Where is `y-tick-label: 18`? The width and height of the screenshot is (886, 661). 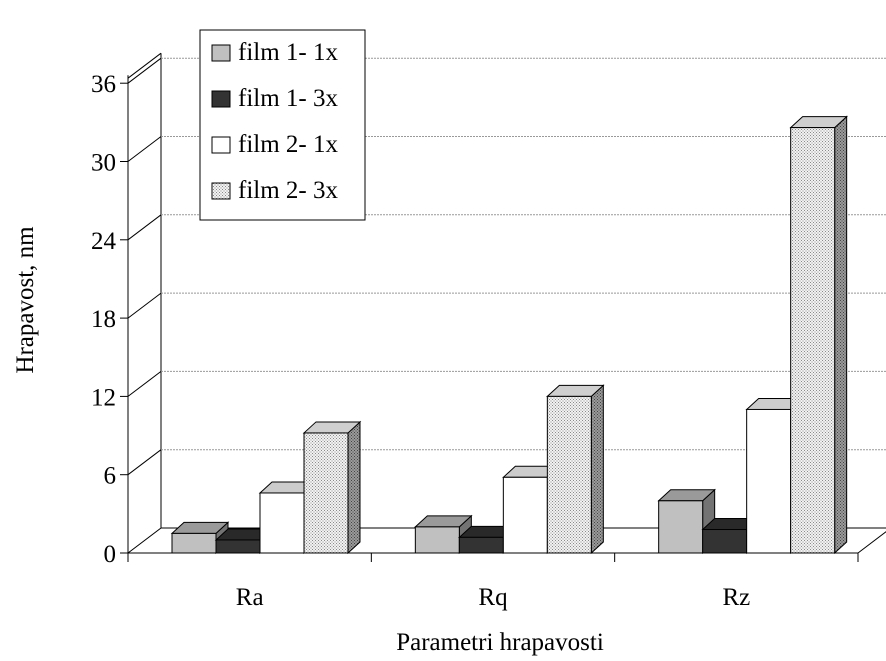 y-tick-label: 18 is located at coordinates (103, 319).